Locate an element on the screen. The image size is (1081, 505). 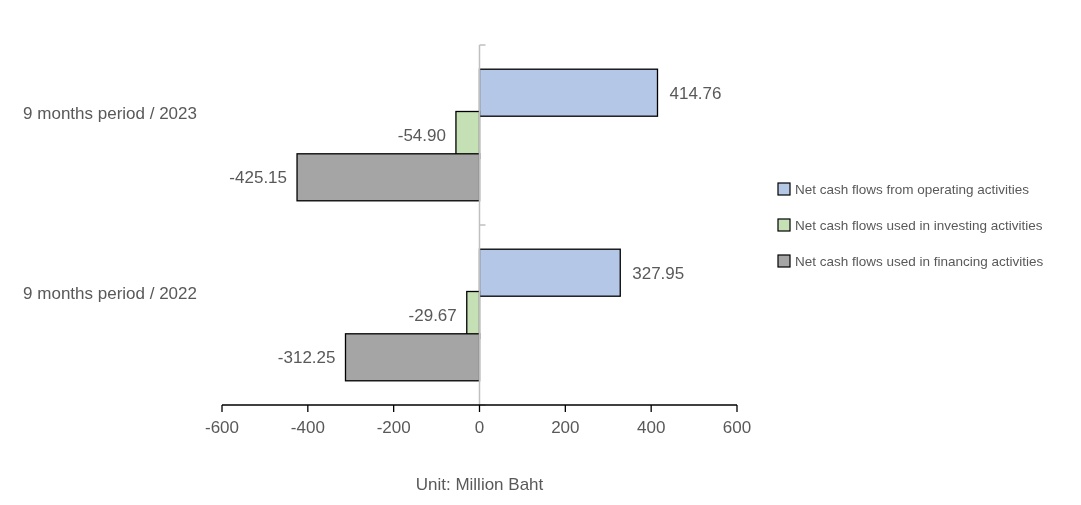
x-tick-label: -200 is located at coordinates (393, 427).